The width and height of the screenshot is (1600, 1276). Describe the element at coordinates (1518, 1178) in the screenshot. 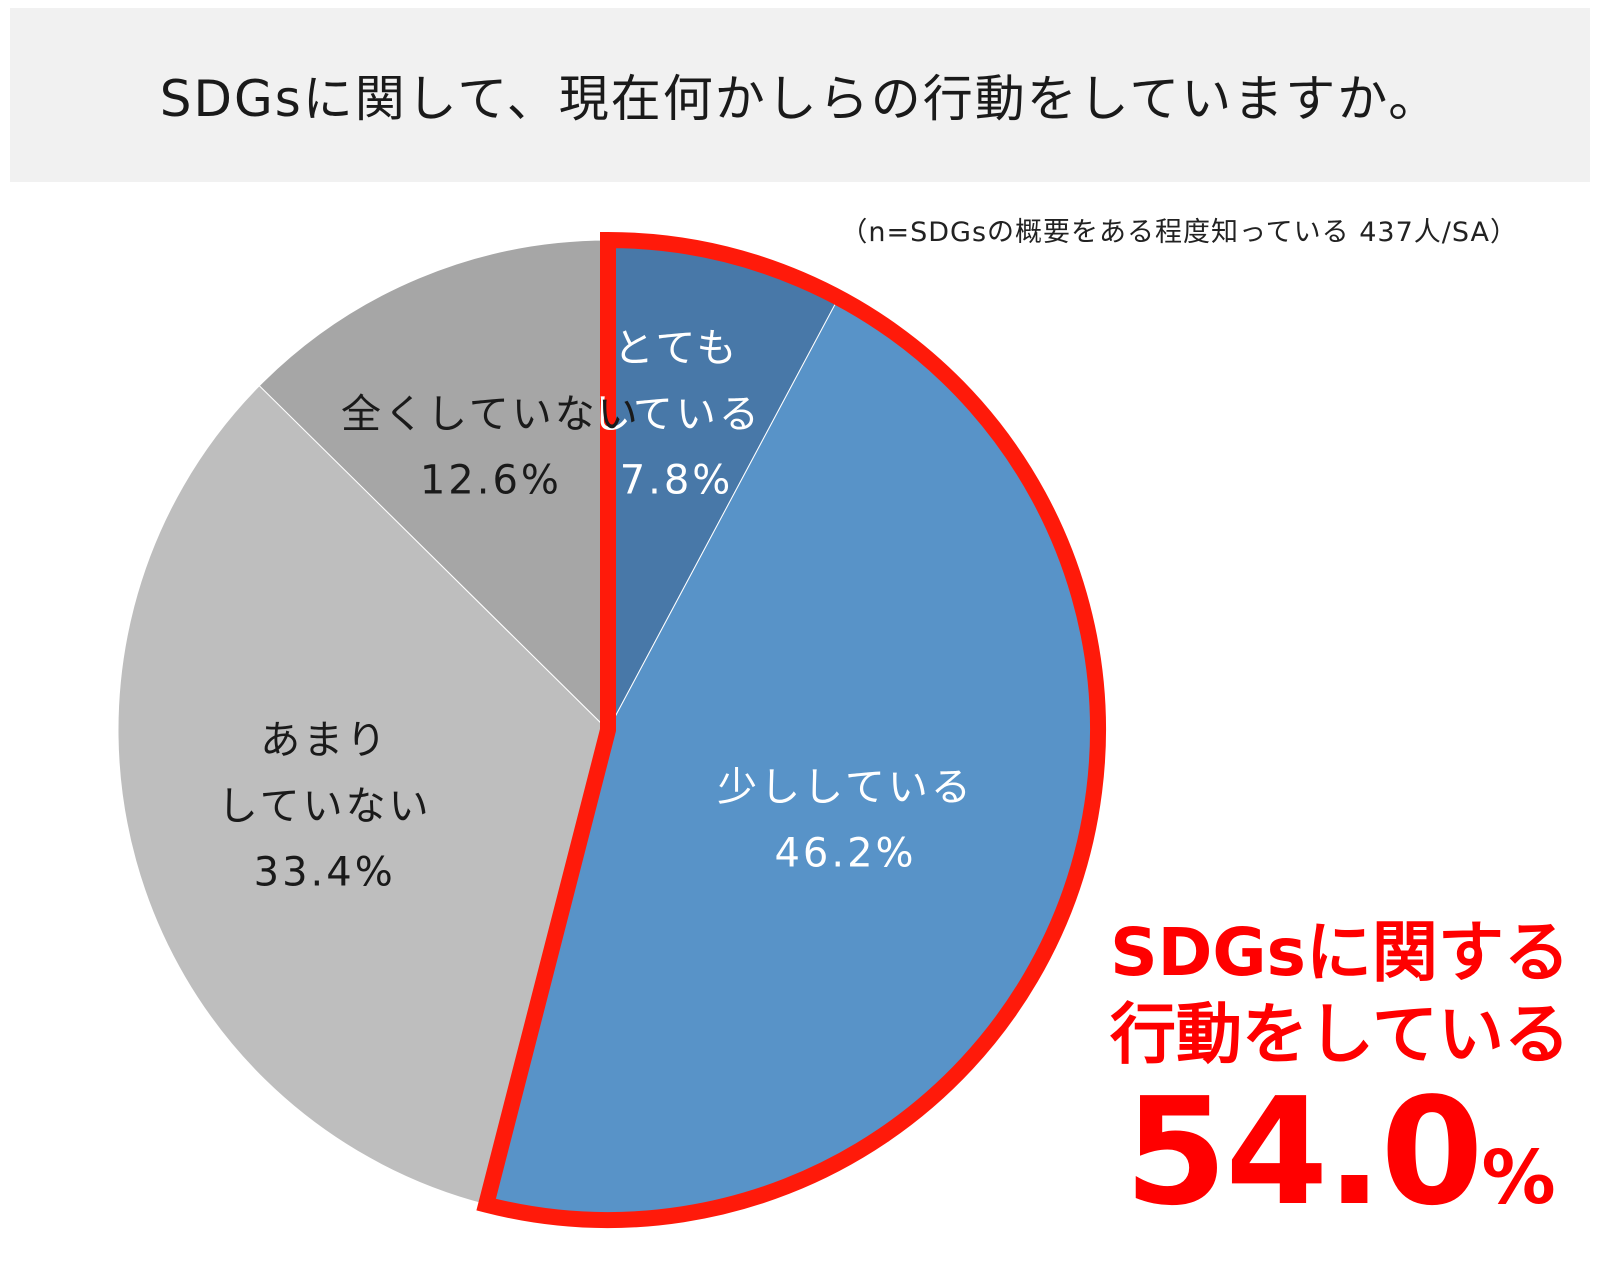

I see `callout-unit: %` at that location.